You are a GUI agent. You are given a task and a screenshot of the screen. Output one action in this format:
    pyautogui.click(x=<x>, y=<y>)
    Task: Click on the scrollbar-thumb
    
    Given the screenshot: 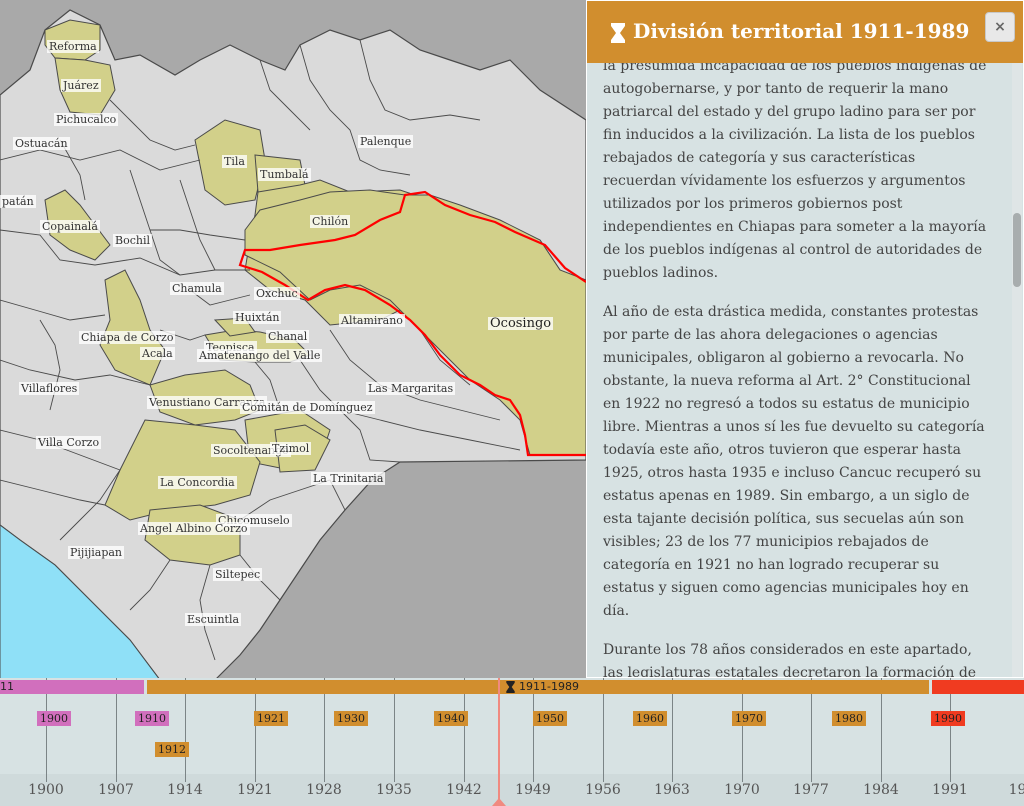 What is the action you would take?
    pyautogui.click(x=1017, y=250)
    